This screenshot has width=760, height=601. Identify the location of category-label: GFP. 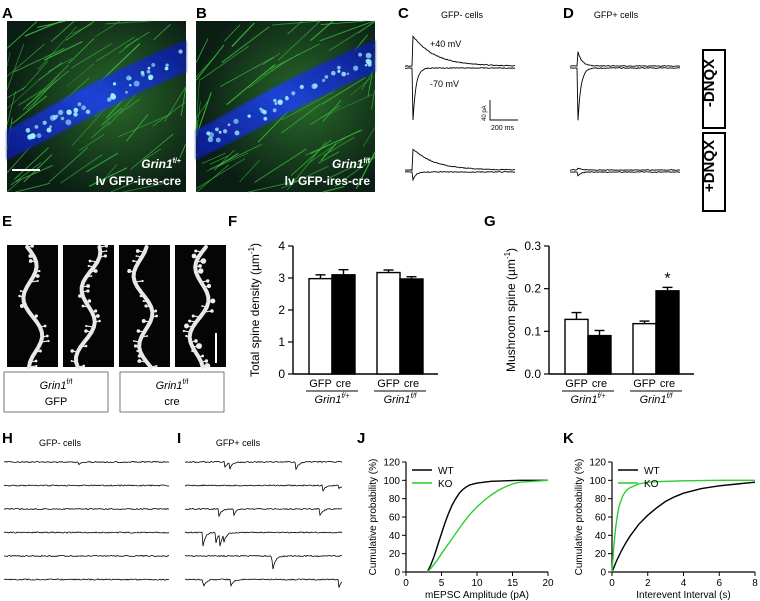
(388, 384).